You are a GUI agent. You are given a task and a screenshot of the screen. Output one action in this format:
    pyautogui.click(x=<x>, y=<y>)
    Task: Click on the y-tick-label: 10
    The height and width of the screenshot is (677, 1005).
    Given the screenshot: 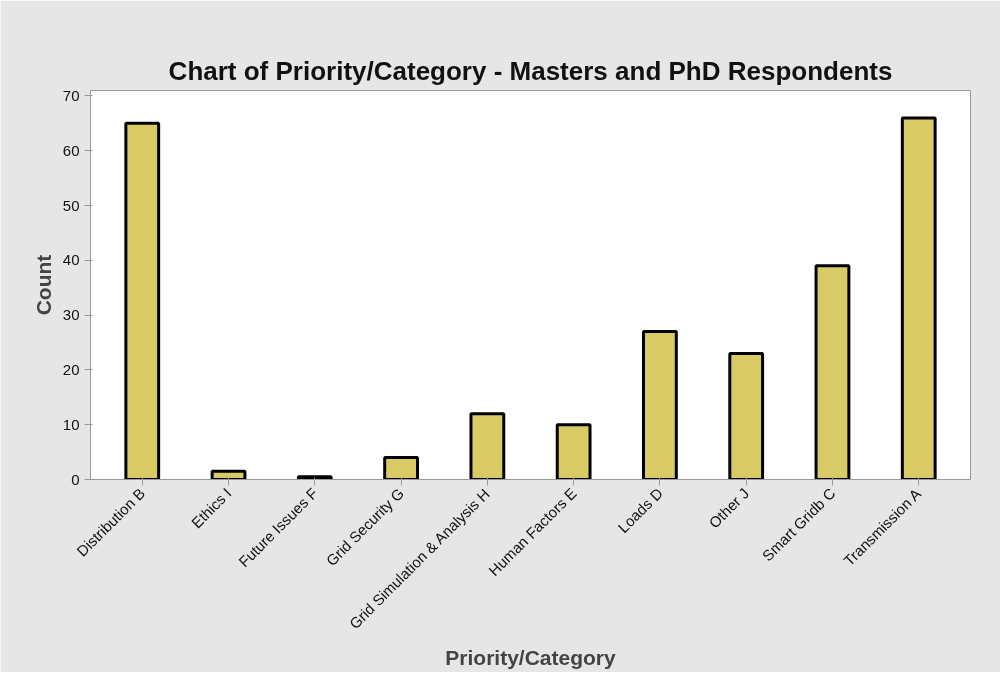 What is the action you would take?
    pyautogui.click(x=71, y=424)
    